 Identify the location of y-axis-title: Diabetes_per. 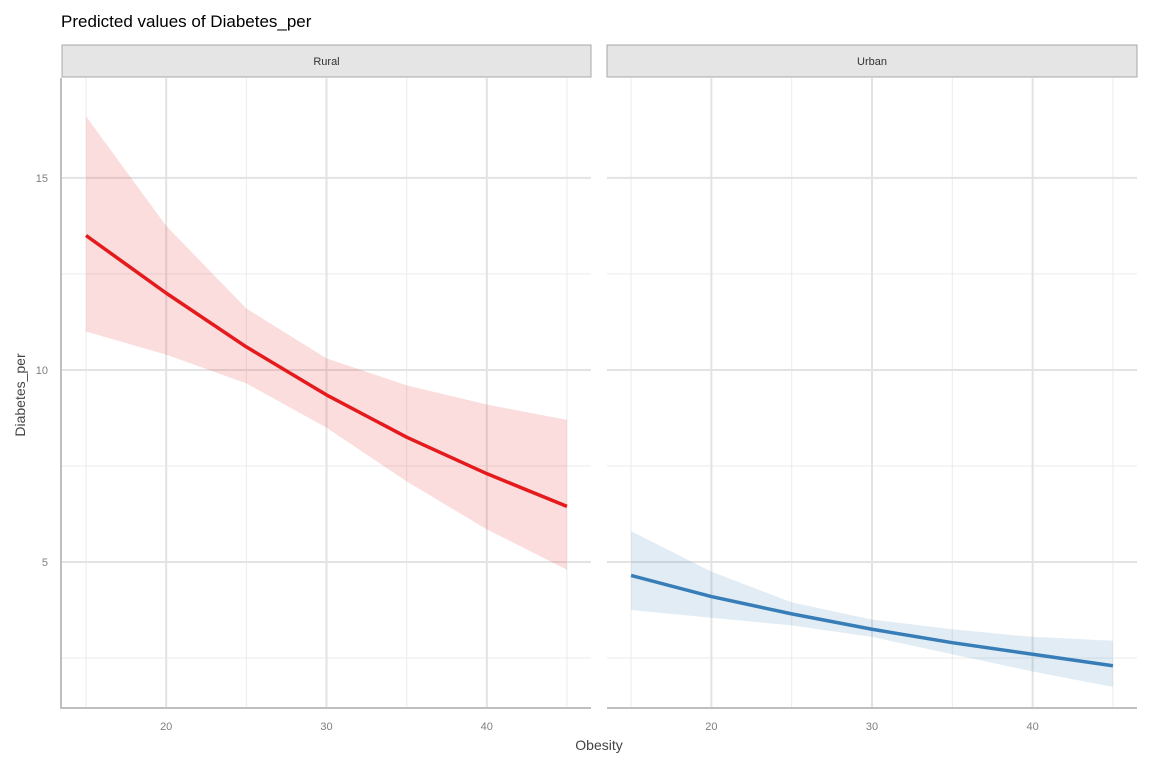
(20, 395).